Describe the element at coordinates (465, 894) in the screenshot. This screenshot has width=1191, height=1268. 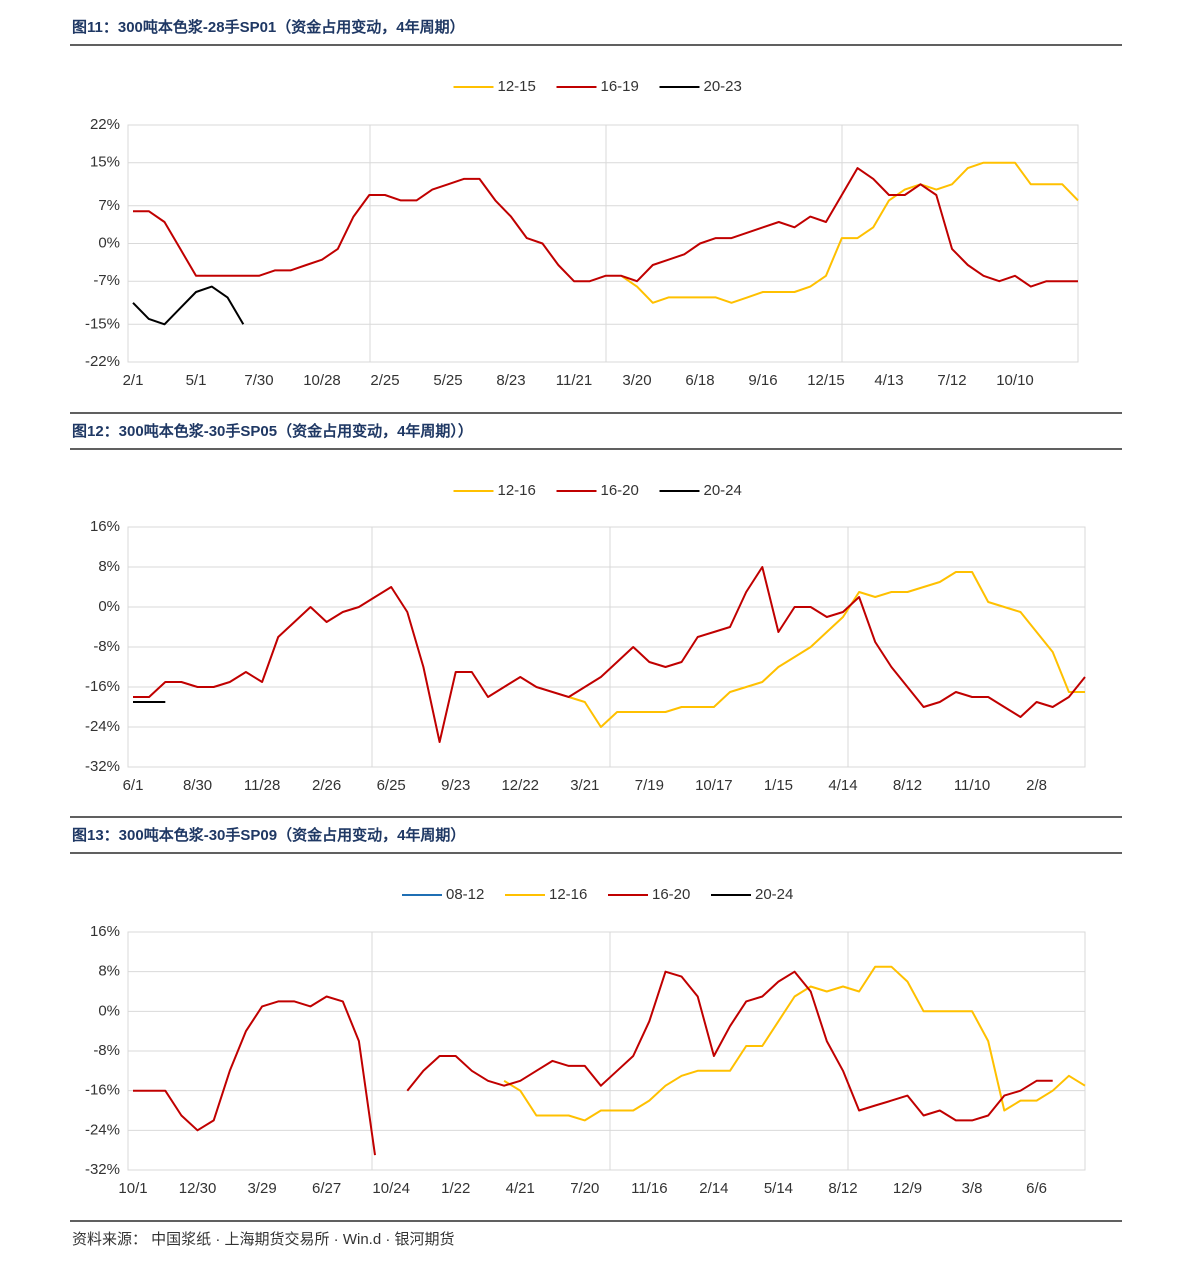
I see `legend-label: 08-12` at that location.